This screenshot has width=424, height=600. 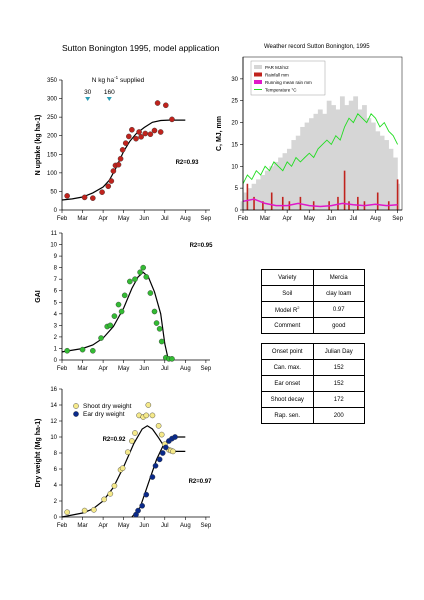 What do you see at coordinates (56, 269) in the screenshot?
I see `gai-y-tick-label: 8` at bounding box center [56, 269].